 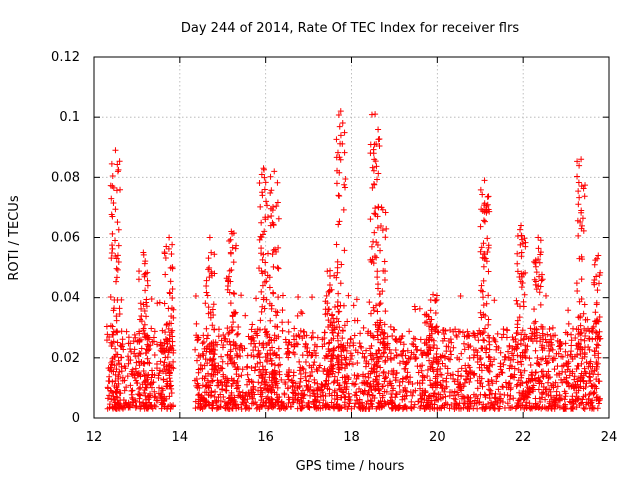 What do you see at coordinates (76, 418) in the screenshot?
I see `y-tick-label: 0` at bounding box center [76, 418].